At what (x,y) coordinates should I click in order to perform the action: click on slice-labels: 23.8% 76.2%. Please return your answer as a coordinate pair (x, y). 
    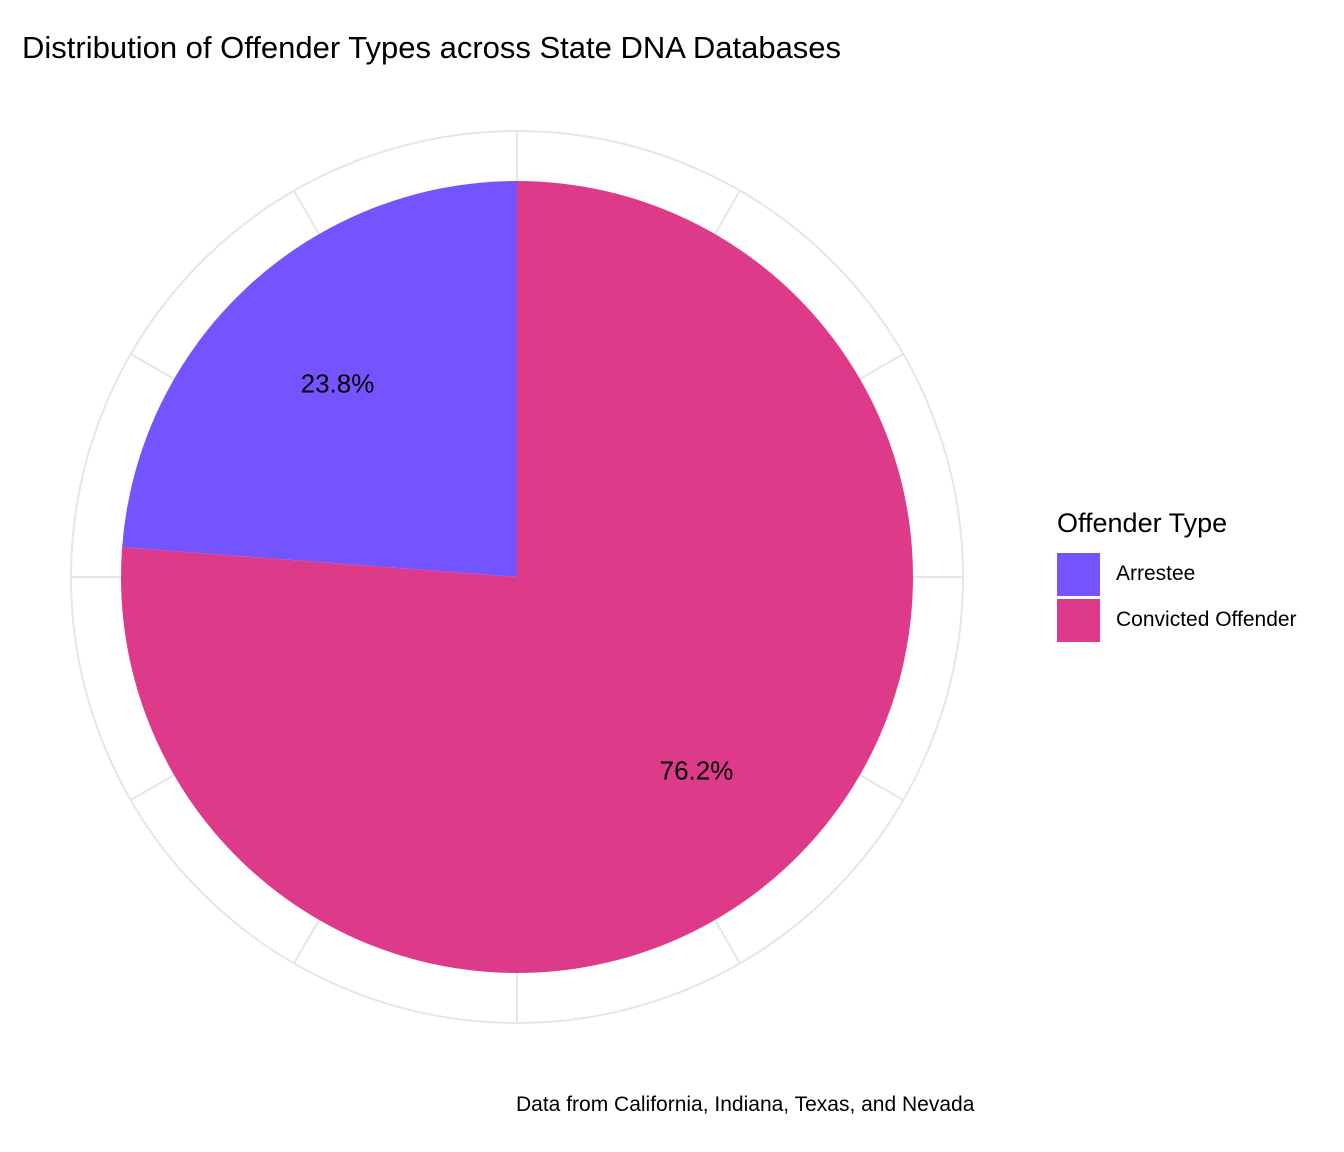
    Looking at the image, I should click on (517, 576).